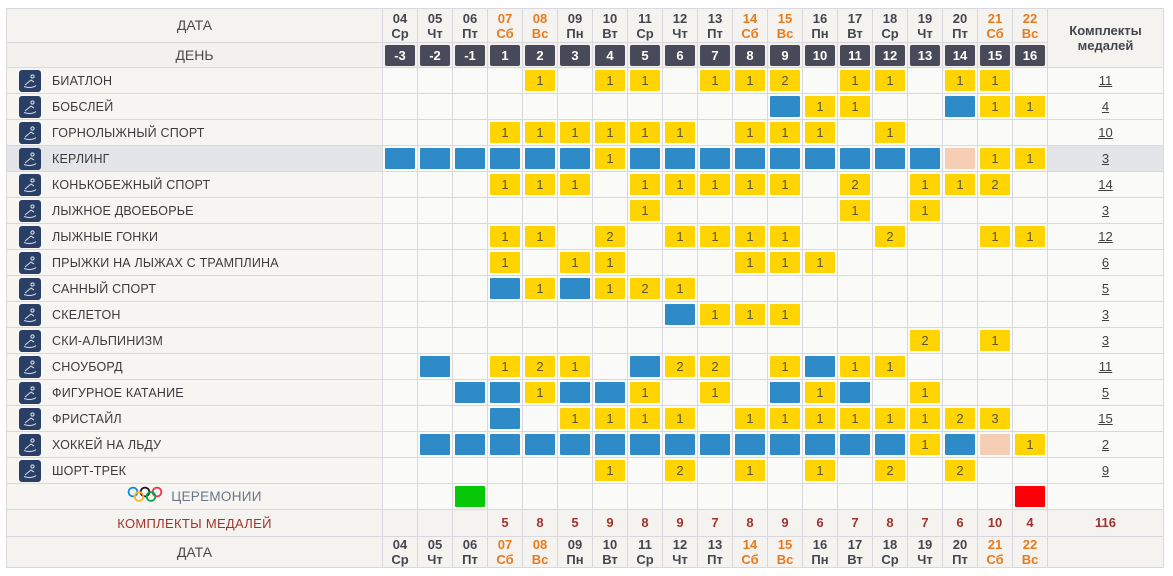 This screenshot has height=576, width=1173. Describe the element at coordinates (610, 523) in the screenshot. I see `column-total-cell: 9` at that location.